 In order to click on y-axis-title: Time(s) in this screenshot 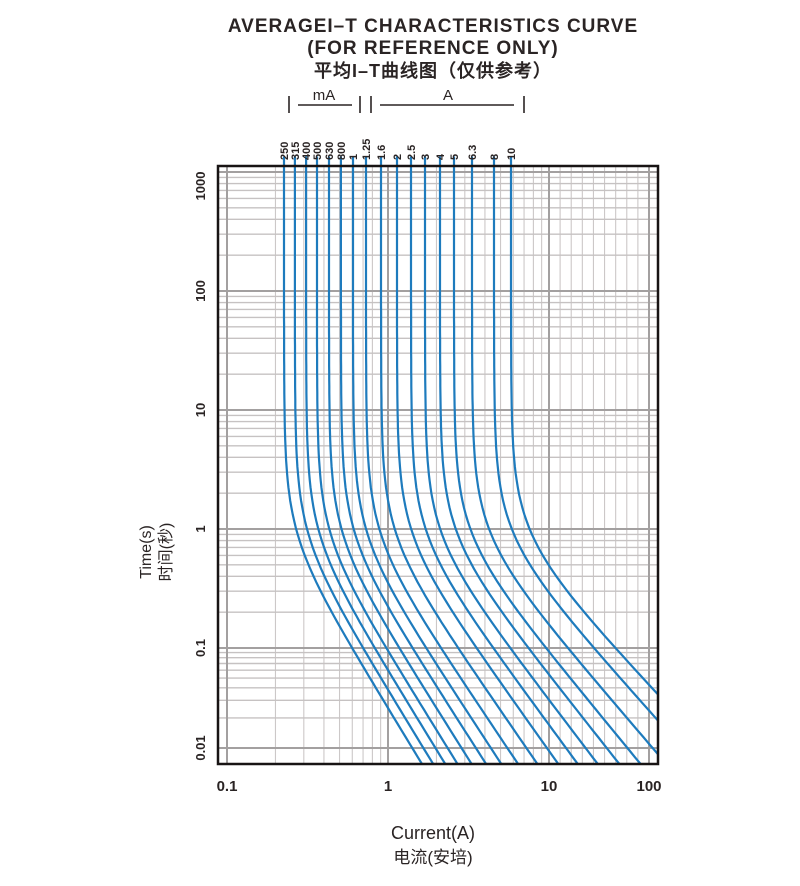, I will do `click(146, 552)`.